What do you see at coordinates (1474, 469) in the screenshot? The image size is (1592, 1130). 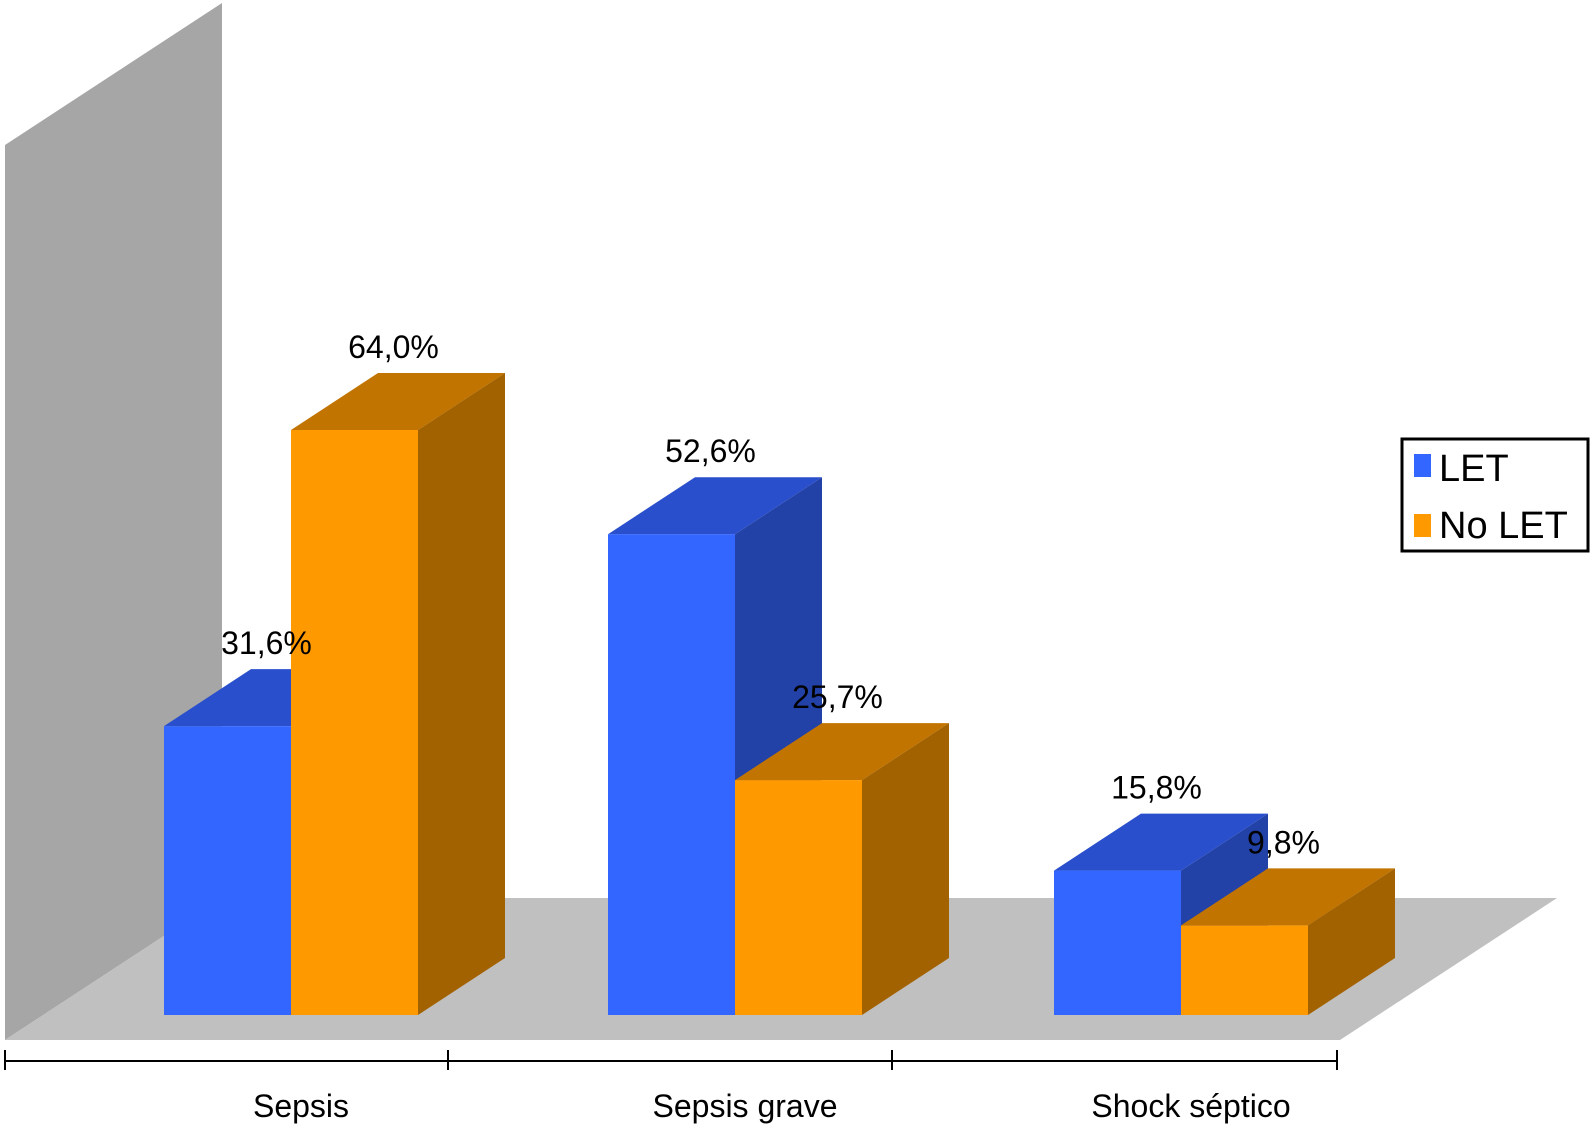 I see `legend-label-let: LET` at bounding box center [1474, 469].